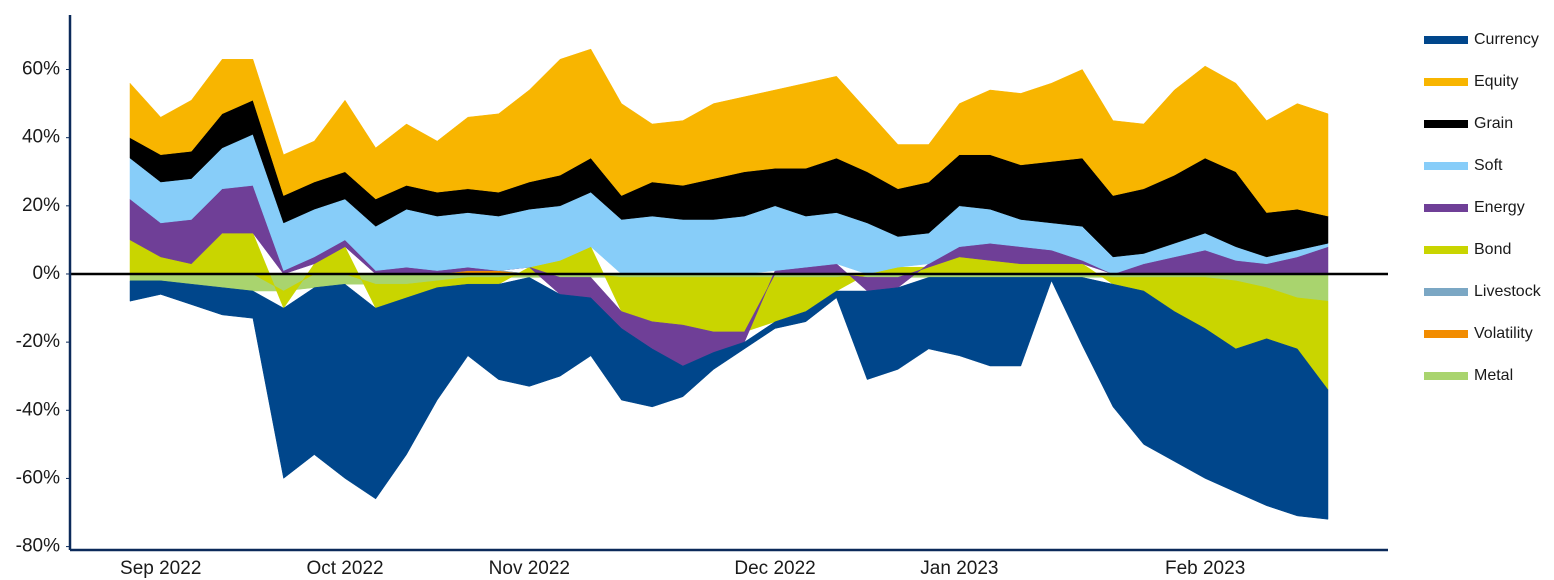  Describe the element at coordinates (1506, 39) in the screenshot. I see `legend-label: Currency` at that location.